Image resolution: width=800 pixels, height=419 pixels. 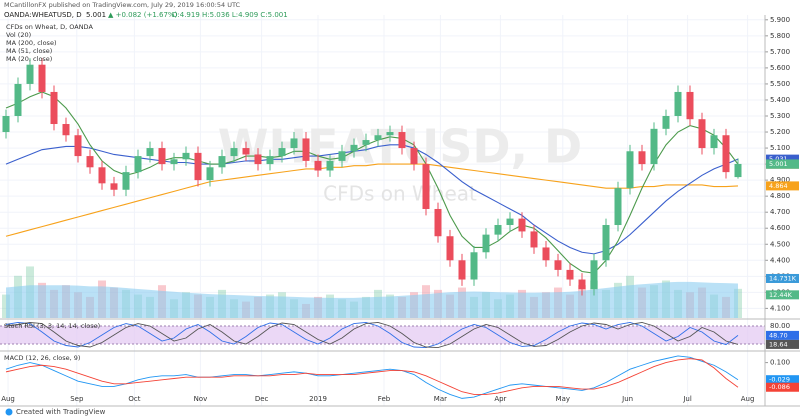 I want to click on price-badge-label: 48.70, so click(x=778, y=335).